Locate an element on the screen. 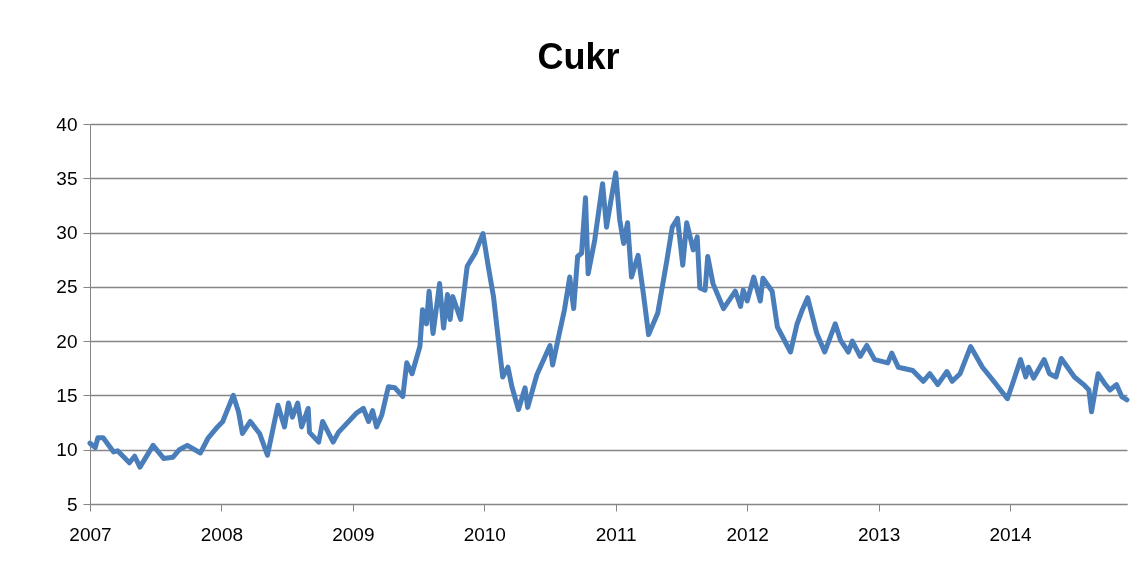 Image resolution: width=1143 pixels, height=584 pixels. chart-title: Cukr is located at coordinates (578, 56).